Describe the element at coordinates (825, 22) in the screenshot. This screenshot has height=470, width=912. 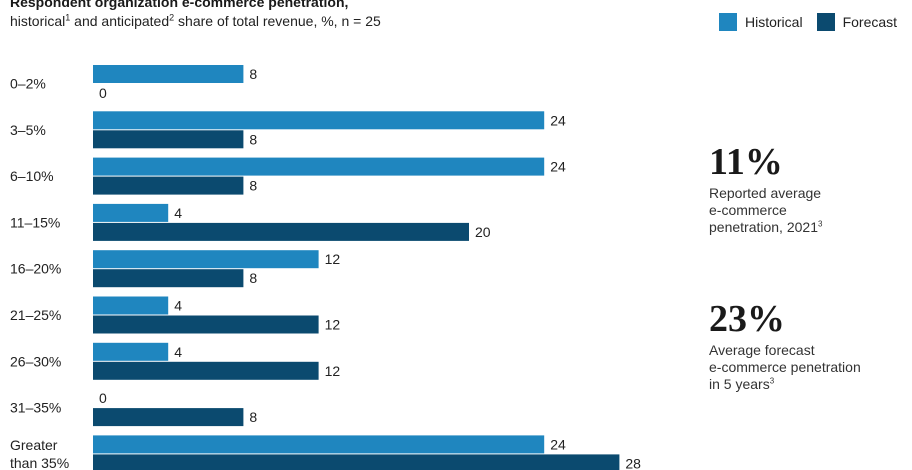
I see `legend-swatch-forecast` at that location.